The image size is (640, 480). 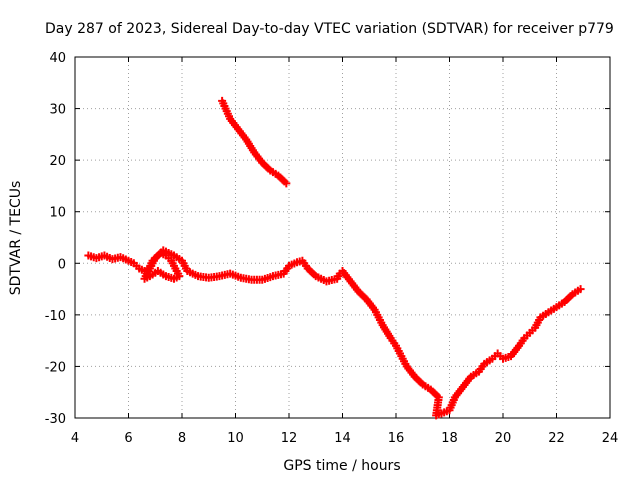 What do you see at coordinates (182, 438) in the screenshot?
I see `x-tick-label: 8` at bounding box center [182, 438].